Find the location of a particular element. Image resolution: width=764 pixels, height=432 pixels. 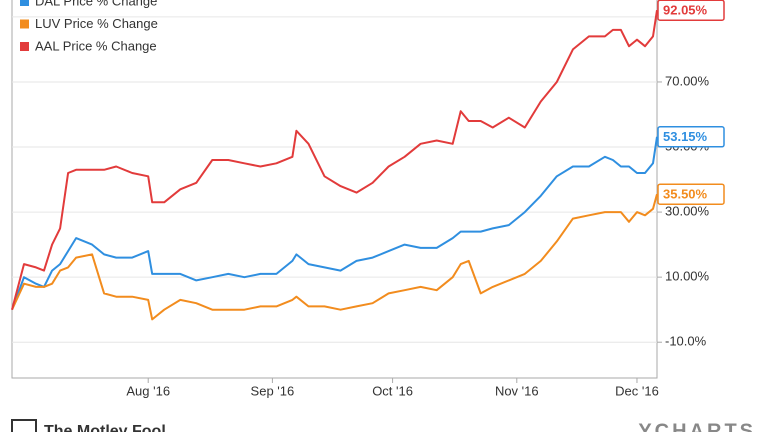

logo-icon is located at coordinates (24, 425).